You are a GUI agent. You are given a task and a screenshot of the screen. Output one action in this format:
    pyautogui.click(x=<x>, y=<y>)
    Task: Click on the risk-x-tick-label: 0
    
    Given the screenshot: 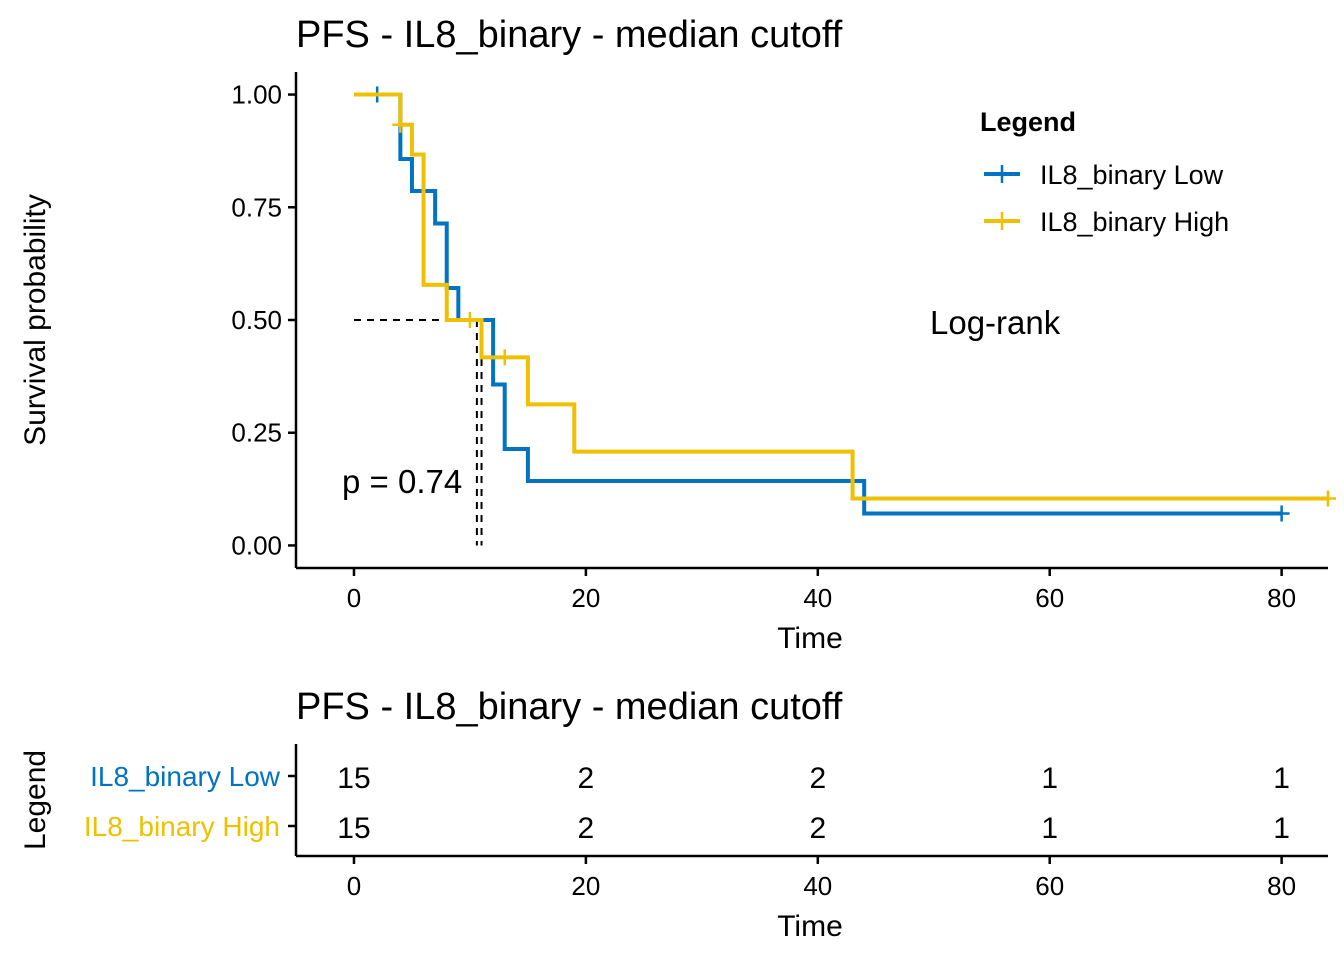 What is the action you would take?
    pyautogui.click(x=354, y=886)
    